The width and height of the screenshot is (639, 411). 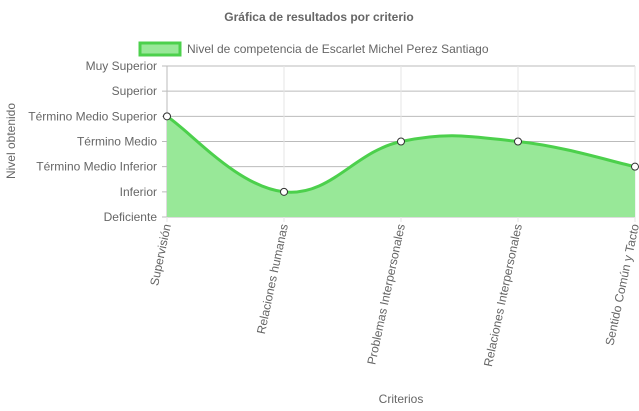 I want to click on y-axis-label: Nivel obtenido, so click(x=11, y=141).